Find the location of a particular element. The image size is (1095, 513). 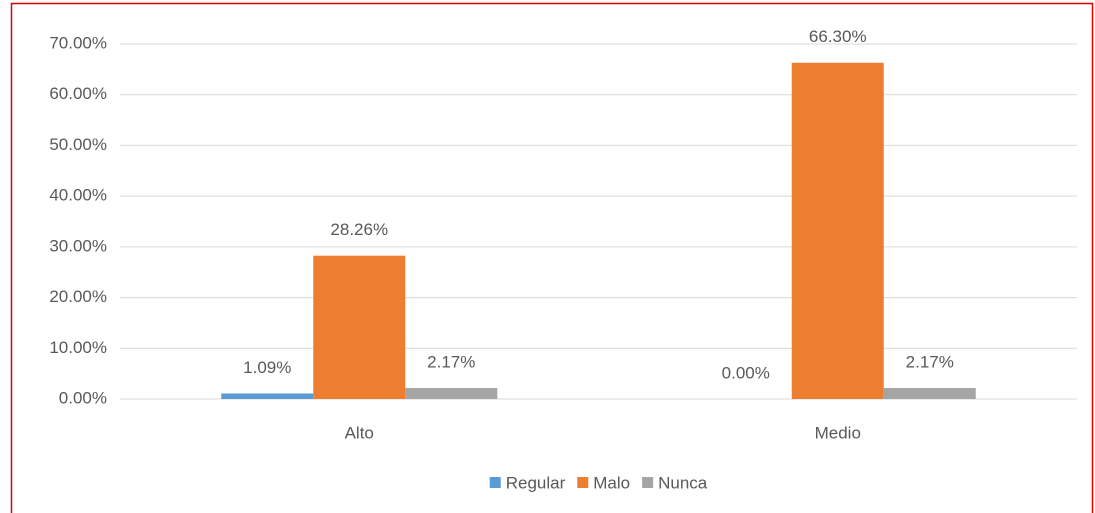

legend-label: Nunca is located at coordinates (683, 482).